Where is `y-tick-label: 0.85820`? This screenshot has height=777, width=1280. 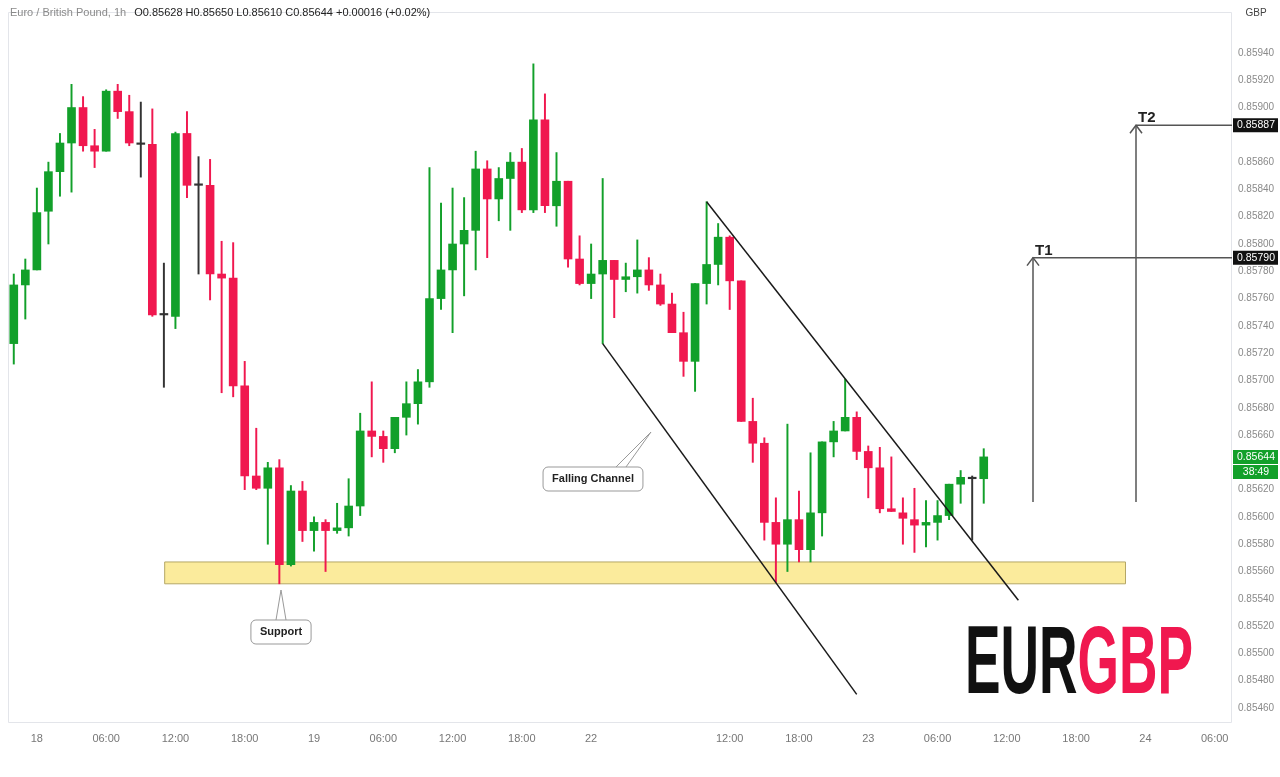
y-tick-label: 0.85820 is located at coordinates (1256, 216).